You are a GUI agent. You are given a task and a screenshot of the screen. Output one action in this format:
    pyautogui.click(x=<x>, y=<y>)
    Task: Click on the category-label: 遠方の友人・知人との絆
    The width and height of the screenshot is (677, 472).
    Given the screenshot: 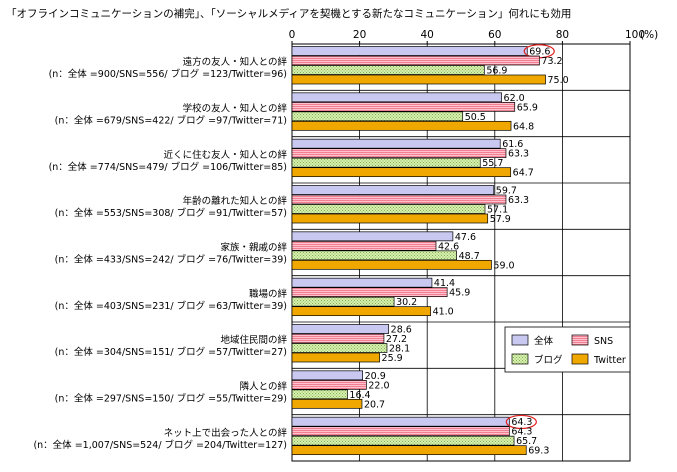 What is the action you would take?
    pyautogui.click(x=235, y=62)
    